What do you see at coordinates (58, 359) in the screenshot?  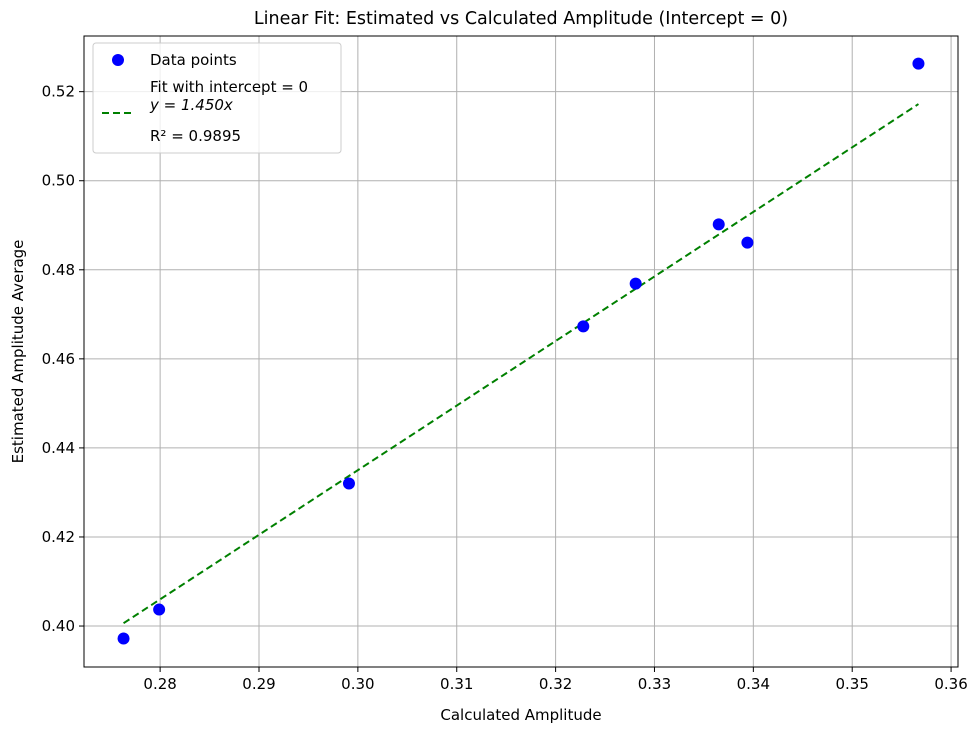 I see `y-tick-label: 0.46` at bounding box center [58, 359].